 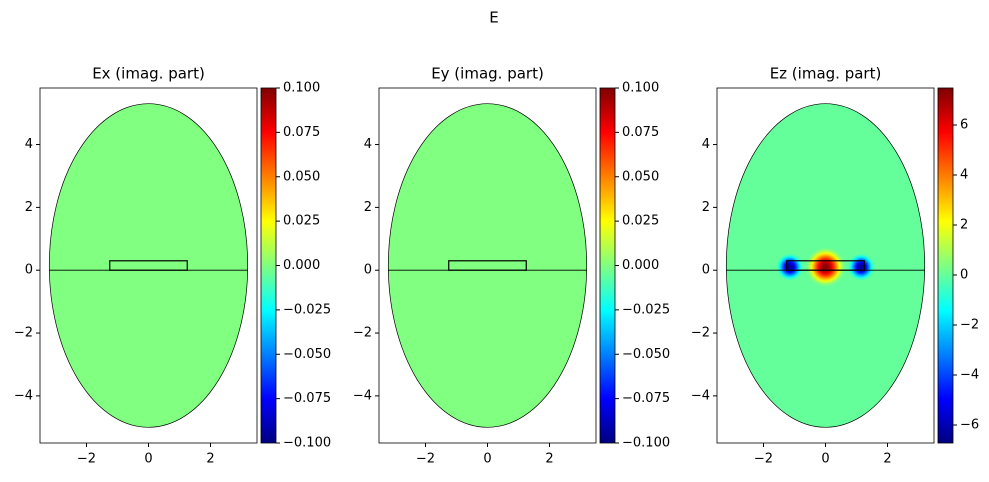 What do you see at coordinates (493, 18) in the screenshot?
I see `figure-title: E` at bounding box center [493, 18].